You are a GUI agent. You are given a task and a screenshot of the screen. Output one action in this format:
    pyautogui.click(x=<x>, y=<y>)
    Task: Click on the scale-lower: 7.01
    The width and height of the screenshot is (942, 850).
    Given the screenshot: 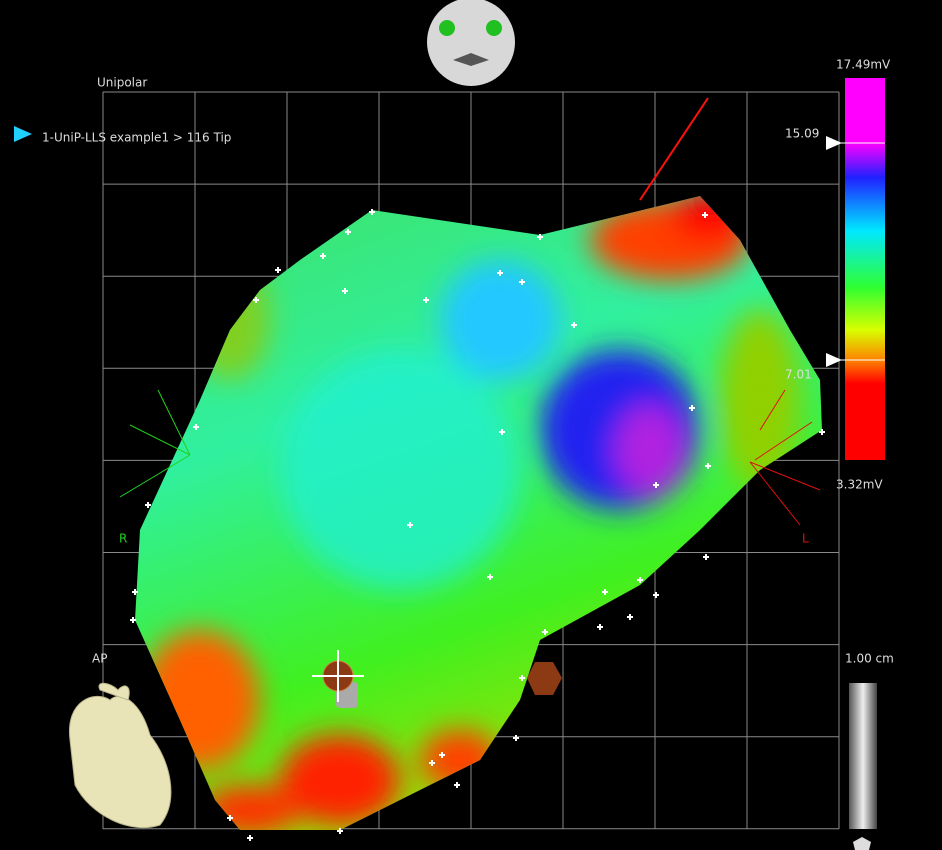 What is the action you would take?
    pyautogui.click(x=798, y=375)
    